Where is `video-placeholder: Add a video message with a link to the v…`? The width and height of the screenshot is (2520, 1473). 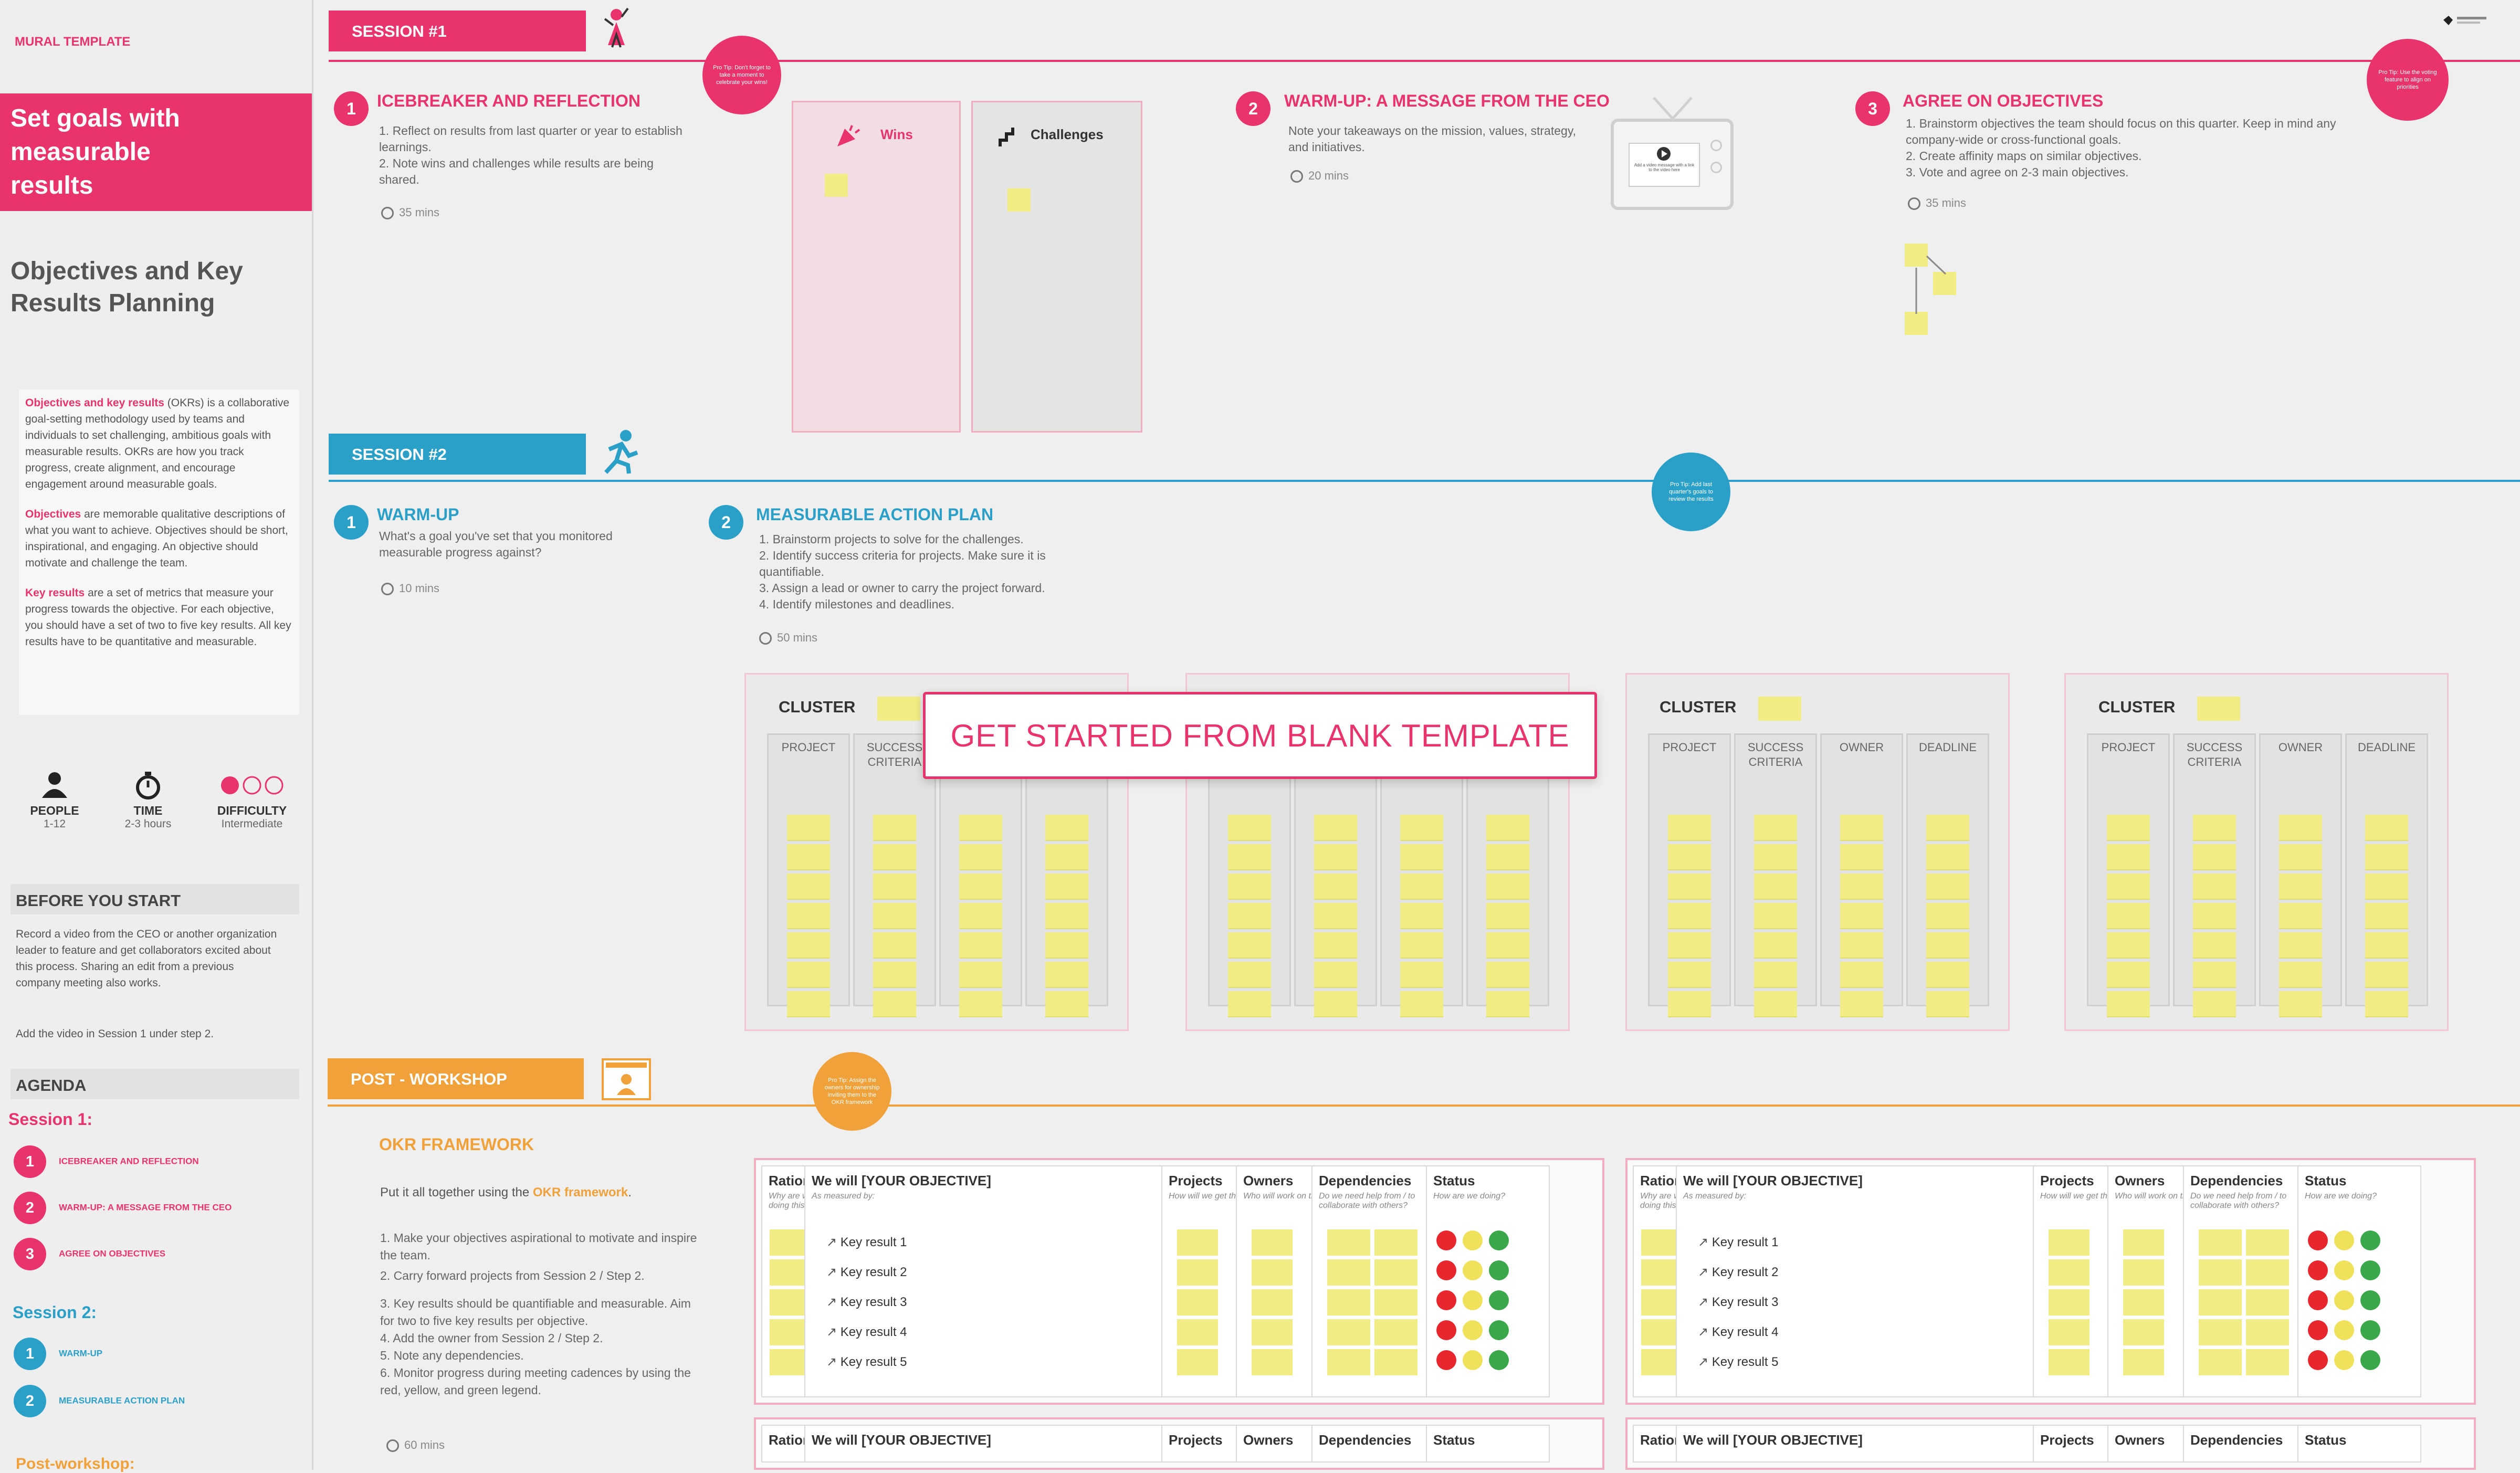
video-placeholder: Add a video message with a link to the v… is located at coordinates (1672, 164).